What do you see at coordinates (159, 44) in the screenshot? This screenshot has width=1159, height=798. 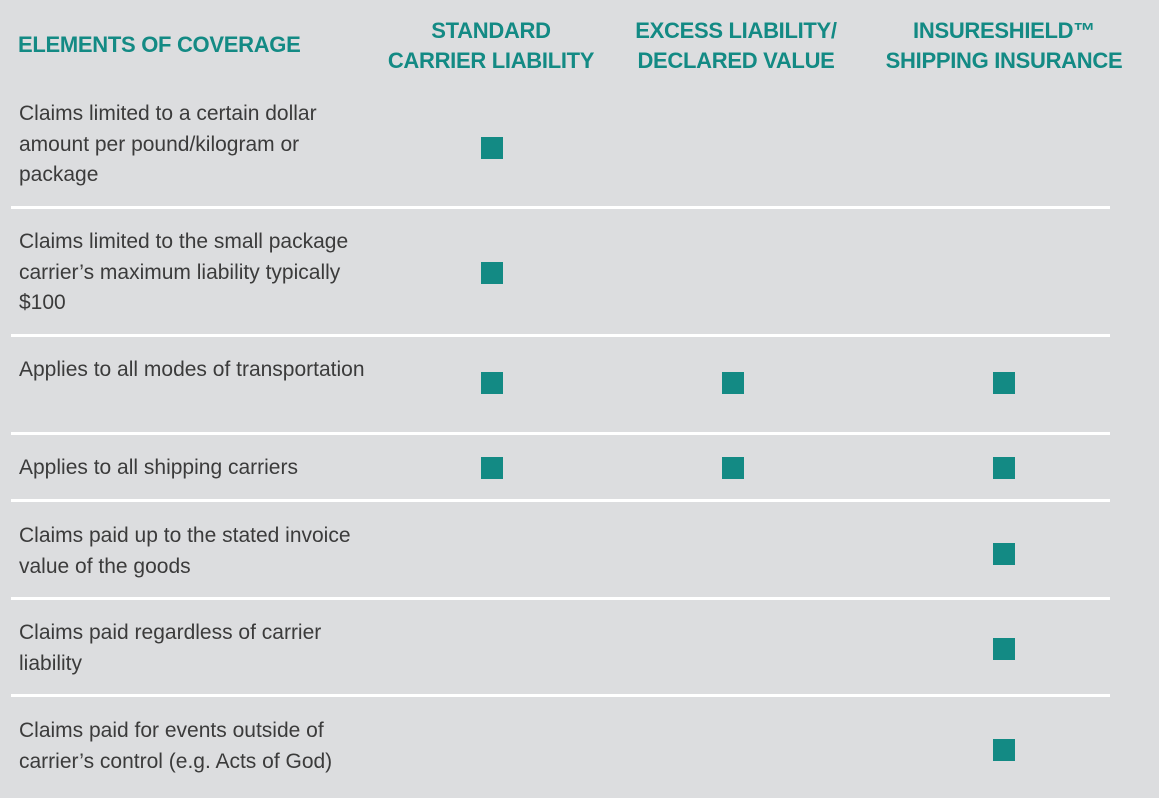 I see `header-elements-of-coverage: ELEMENTS OF COVERAGE` at bounding box center [159, 44].